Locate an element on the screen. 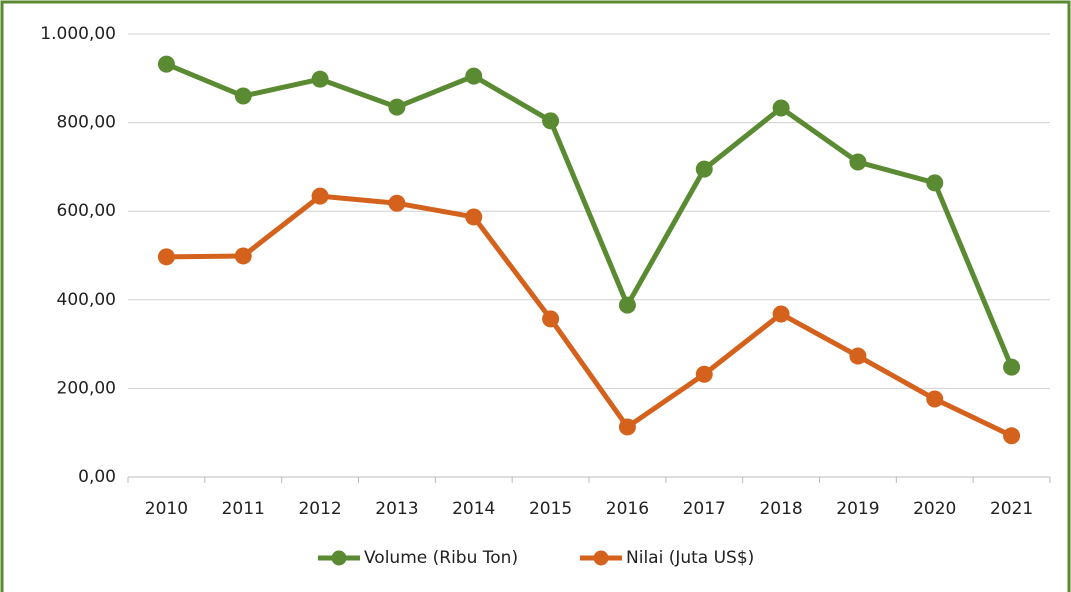  y-tick-label: 0,00 is located at coordinates (97, 477).